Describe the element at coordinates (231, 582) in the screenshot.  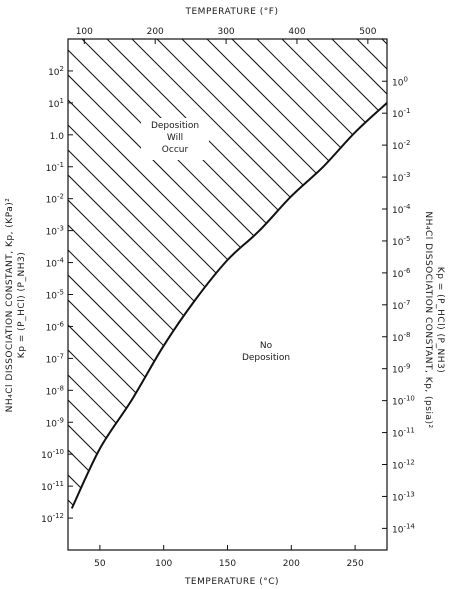
I see `bottom-axis-title: TEMPERATURE (°C)` at that location.